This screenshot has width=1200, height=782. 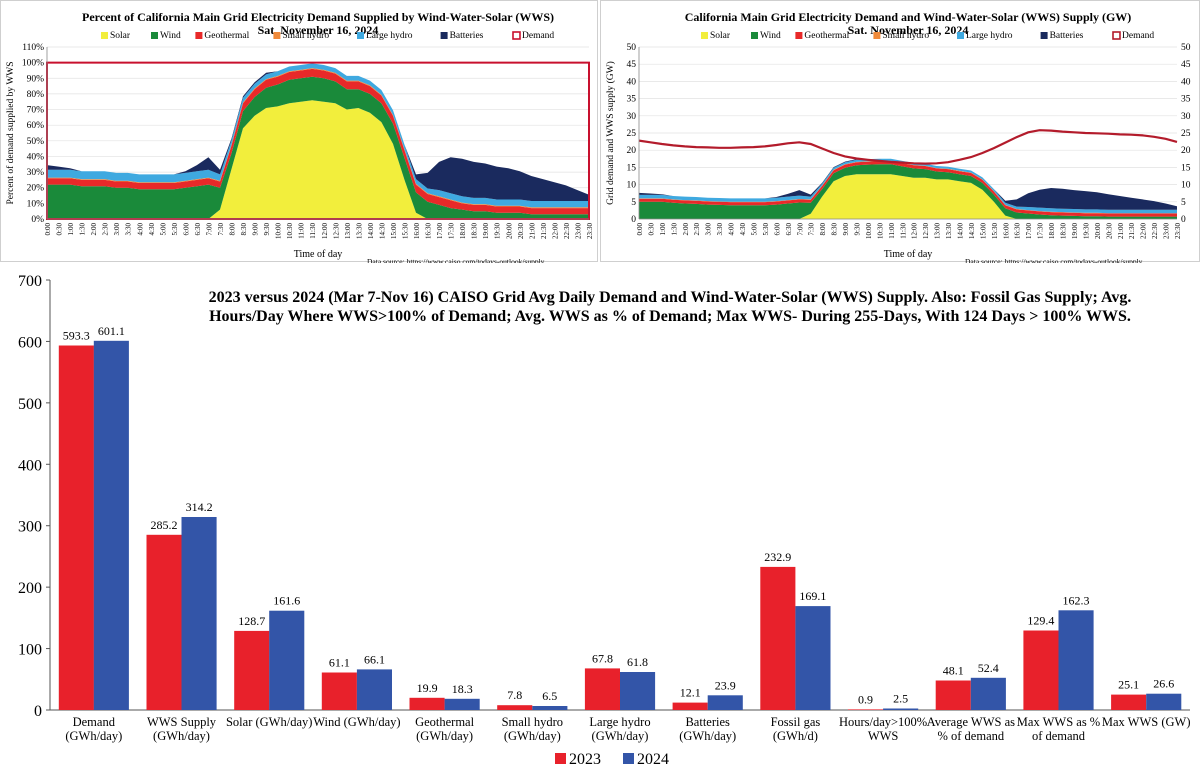 What do you see at coordinates (1128, 685) in the screenshot?
I see `bar-data-label: 25.1` at bounding box center [1128, 685].